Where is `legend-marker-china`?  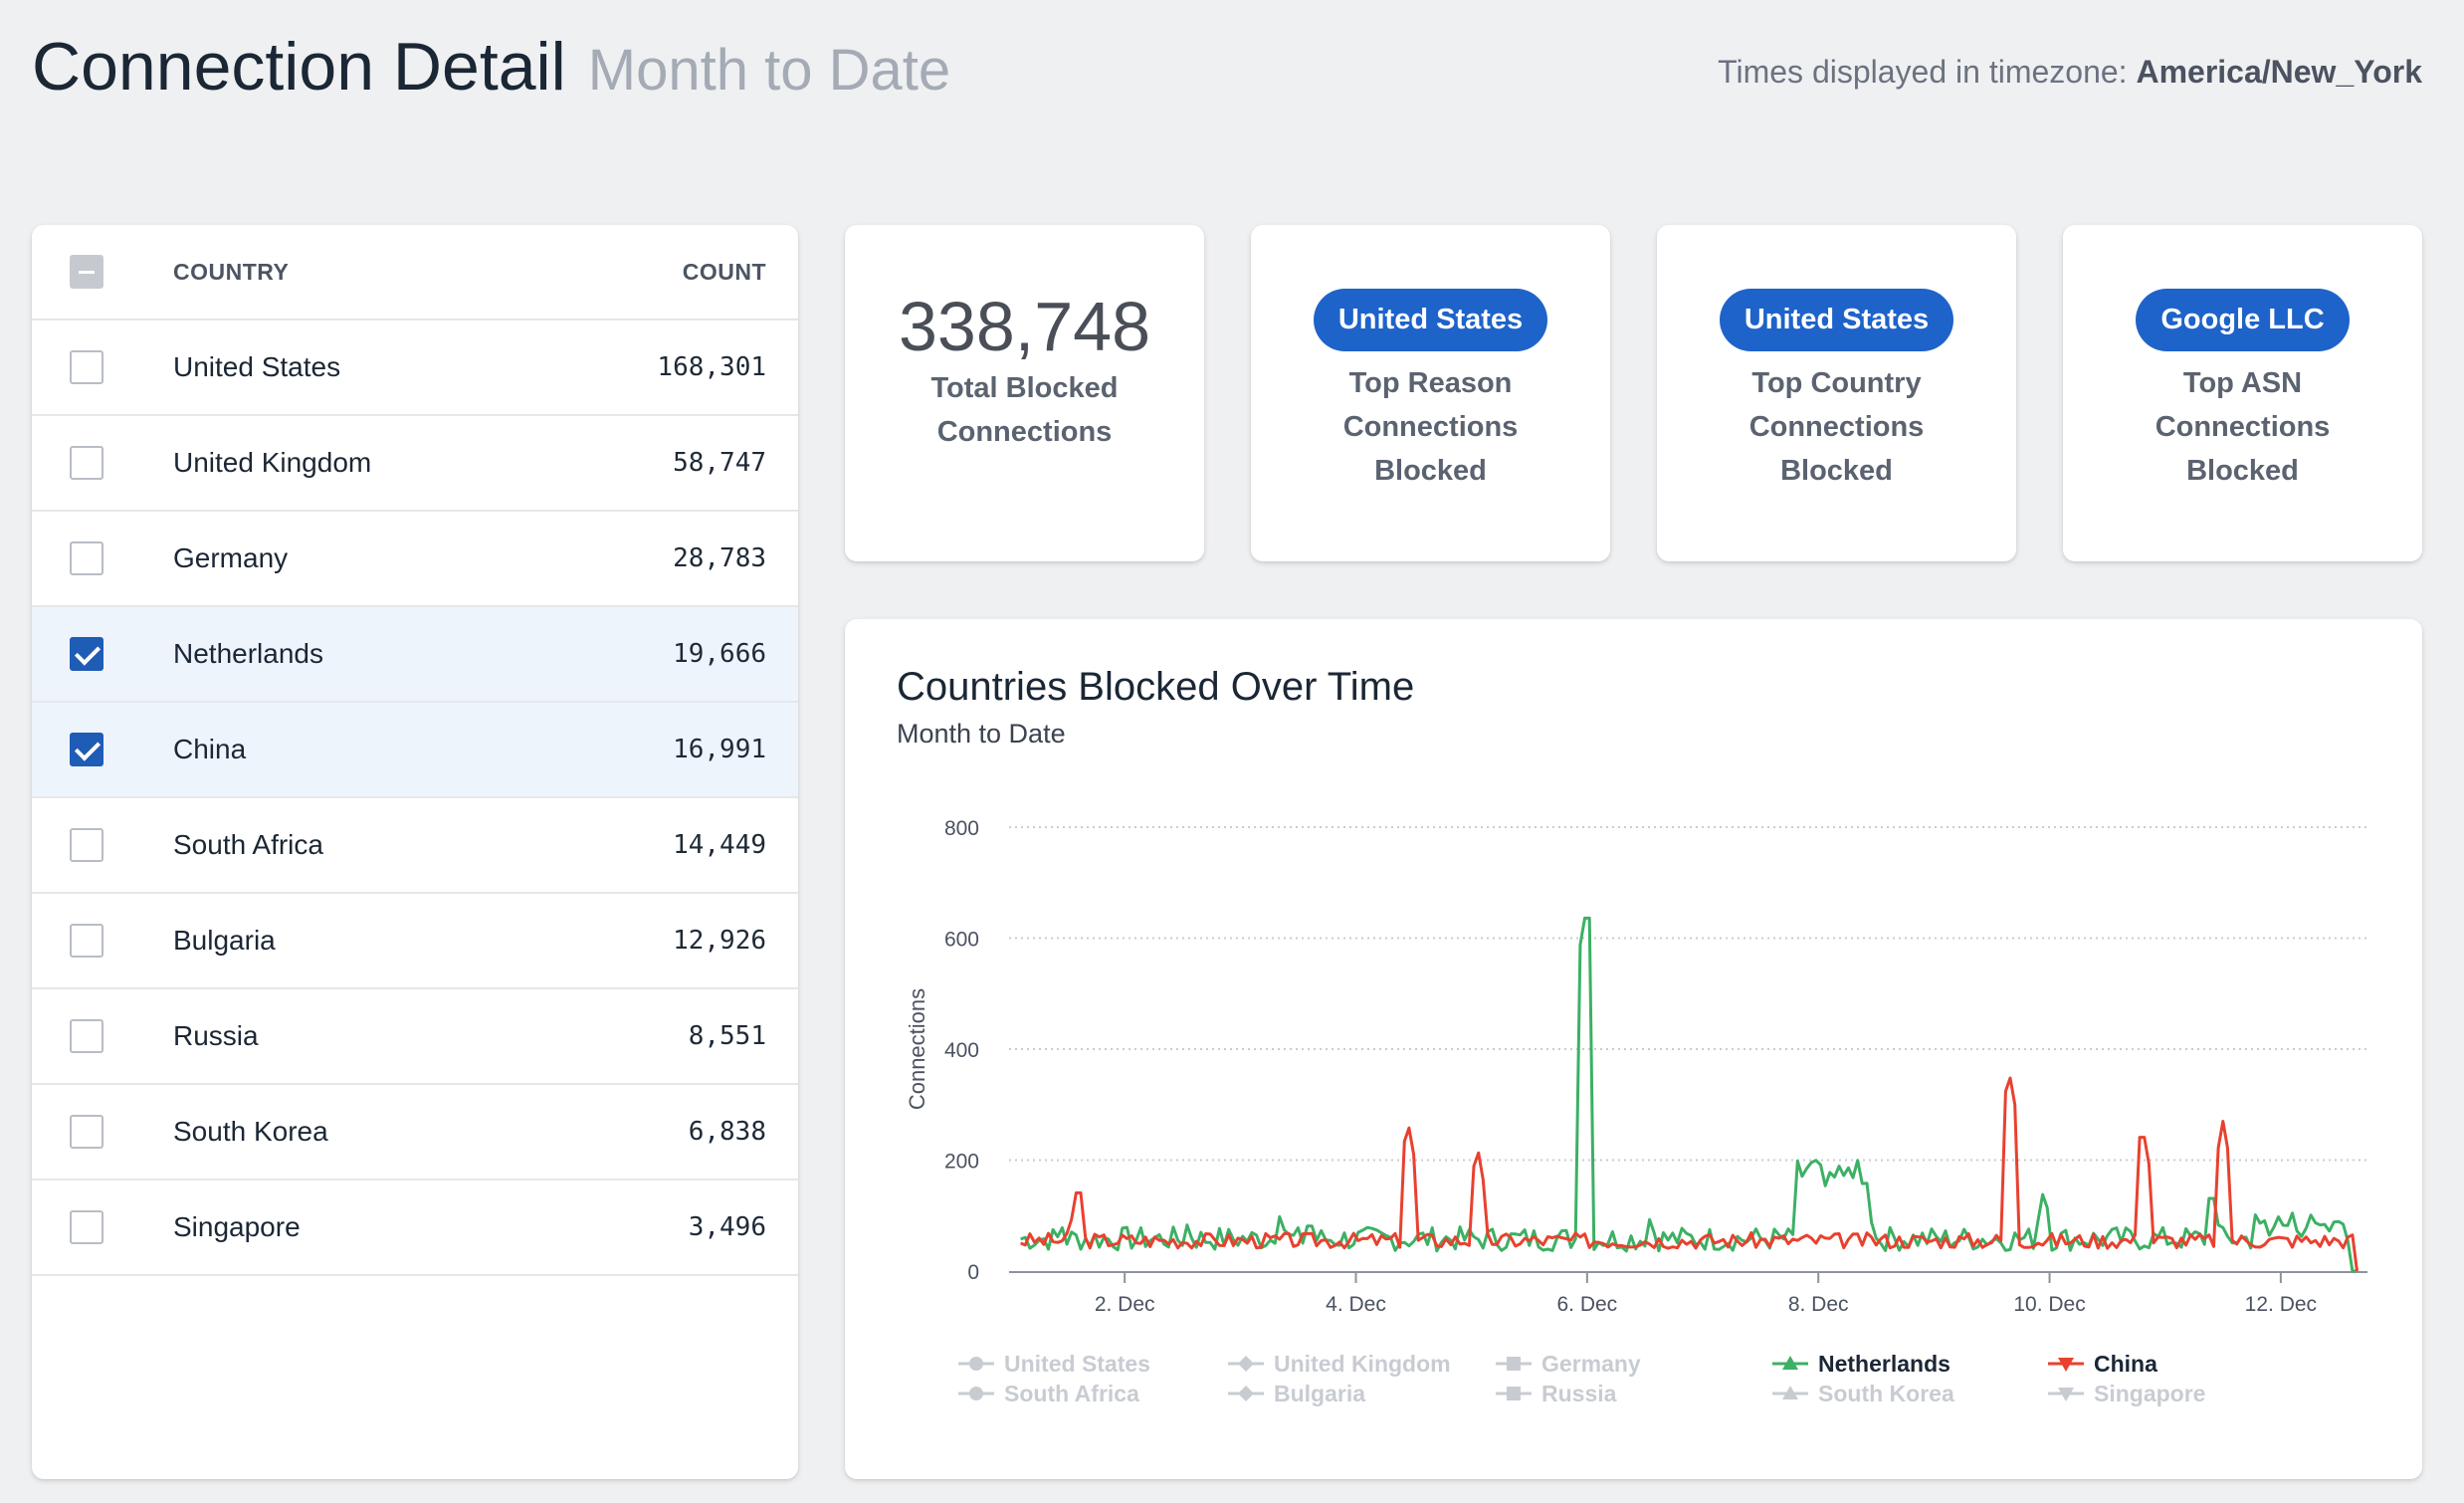 legend-marker-china is located at coordinates (2066, 1365).